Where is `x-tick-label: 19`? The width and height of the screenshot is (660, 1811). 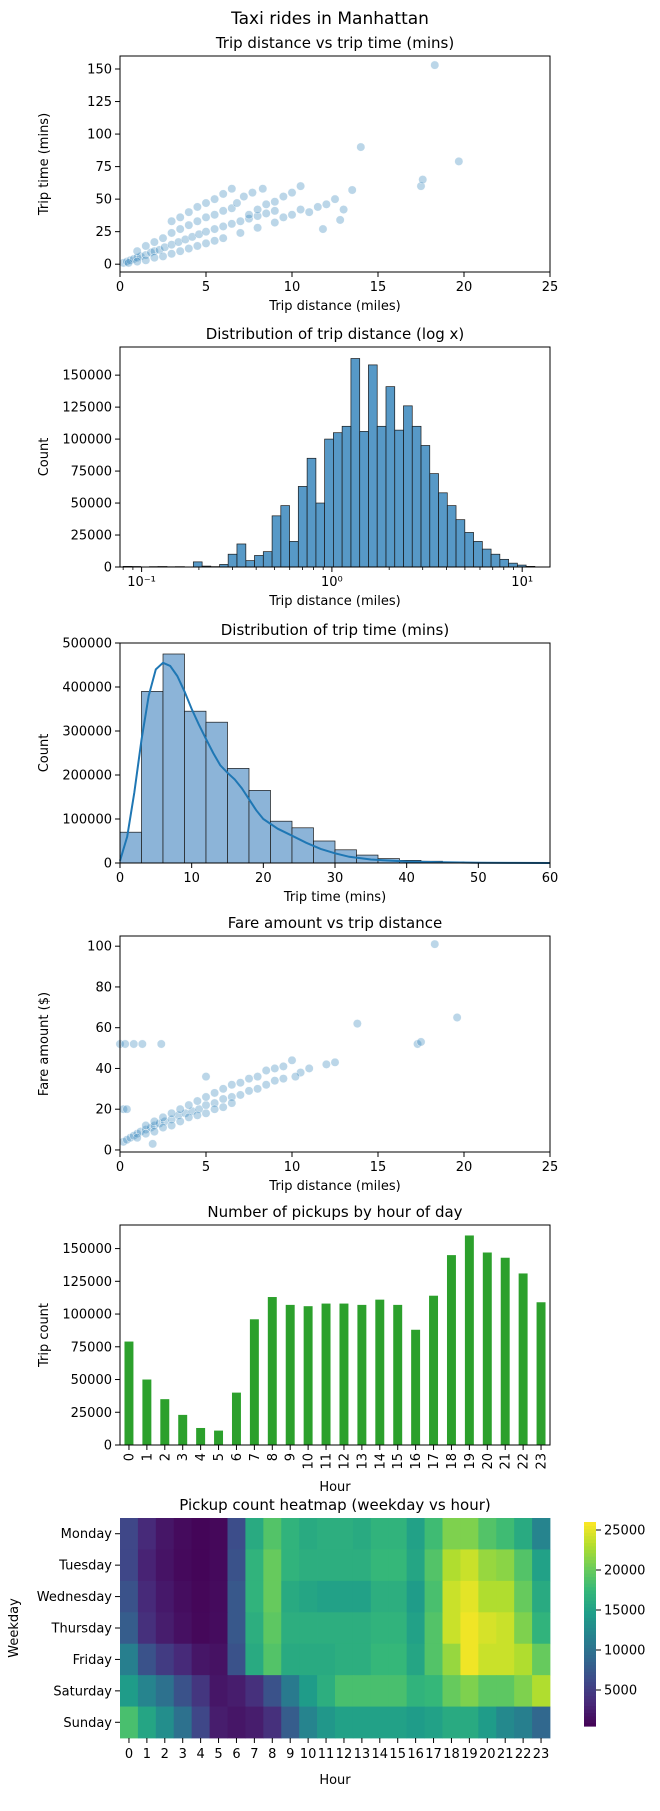
x-tick-label: 19 is located at coordinates (470, 1461).